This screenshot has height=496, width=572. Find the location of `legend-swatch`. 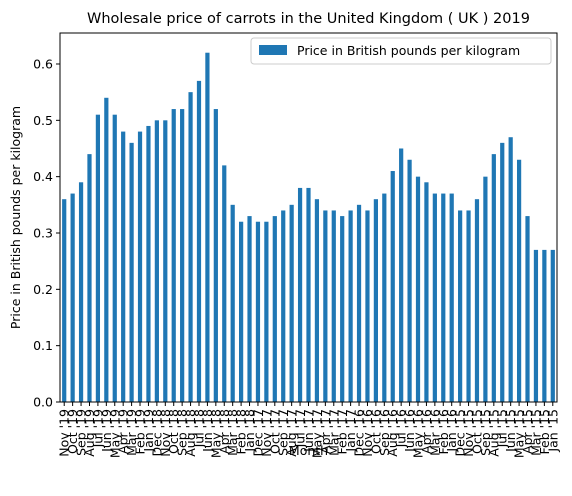

legend-swatch is located at coordinates (273, 50).